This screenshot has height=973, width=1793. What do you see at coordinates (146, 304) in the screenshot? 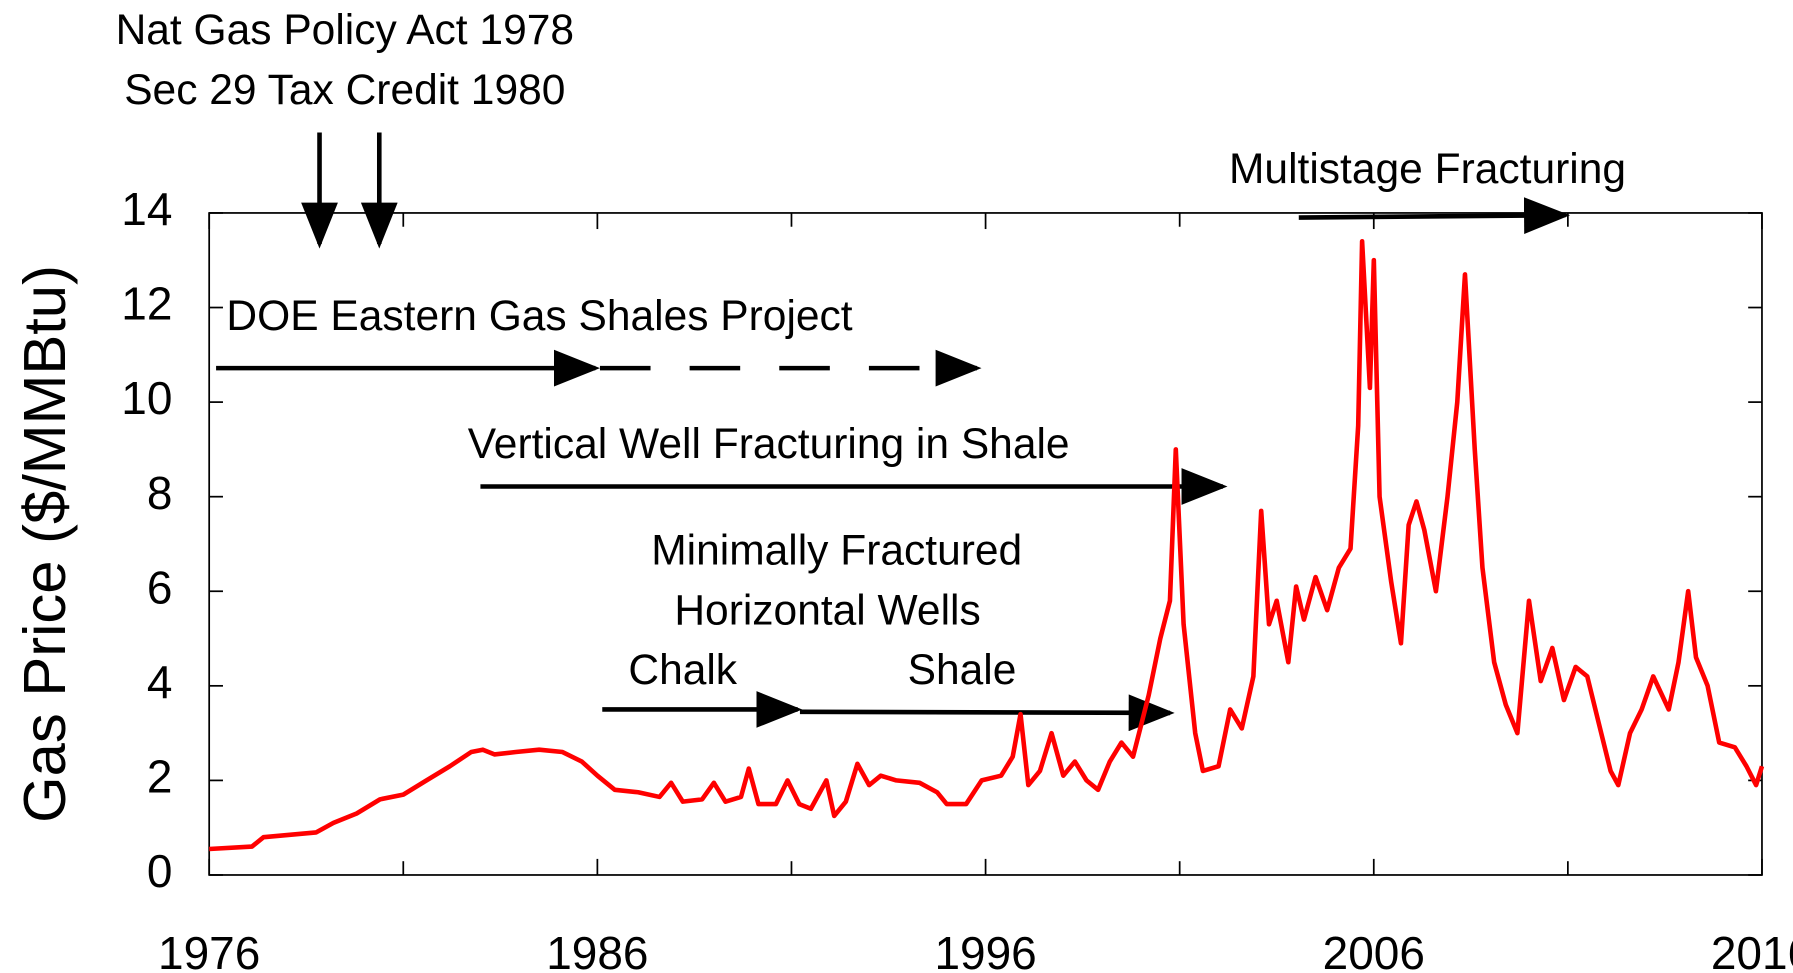
I see `y-tick-label: 12` at bounding box center [146, 304].